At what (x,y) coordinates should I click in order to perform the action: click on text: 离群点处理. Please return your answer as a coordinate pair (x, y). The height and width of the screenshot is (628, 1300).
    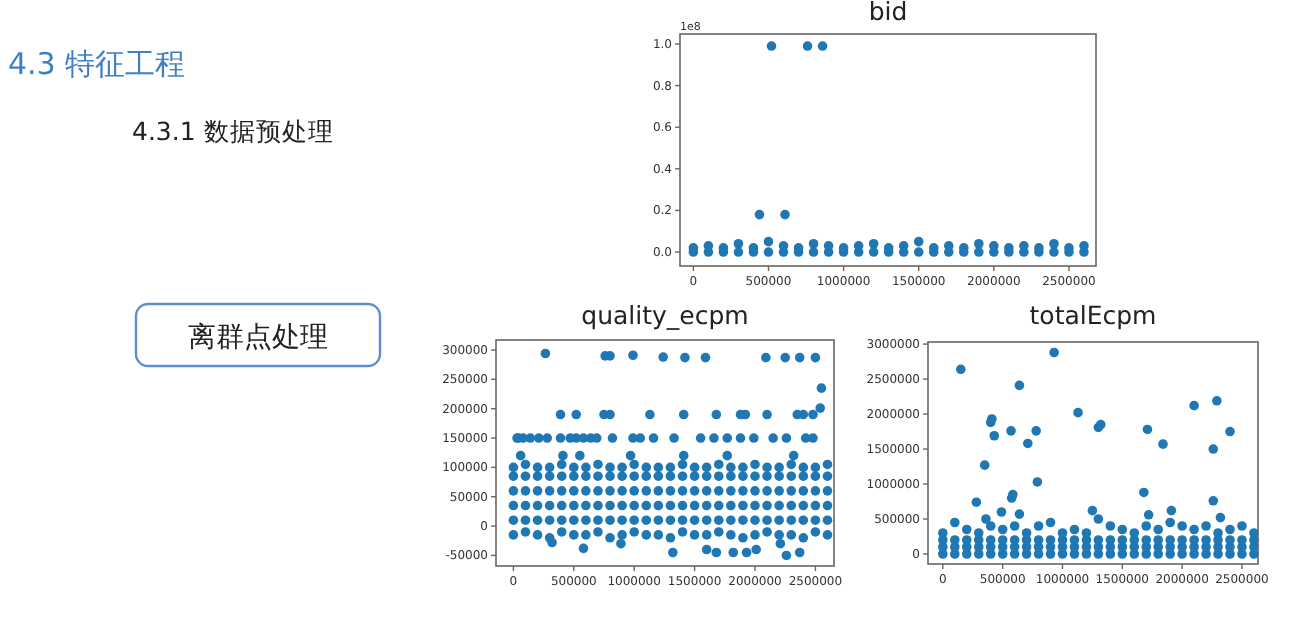
    Looking at the image, I should click on (258, 338).